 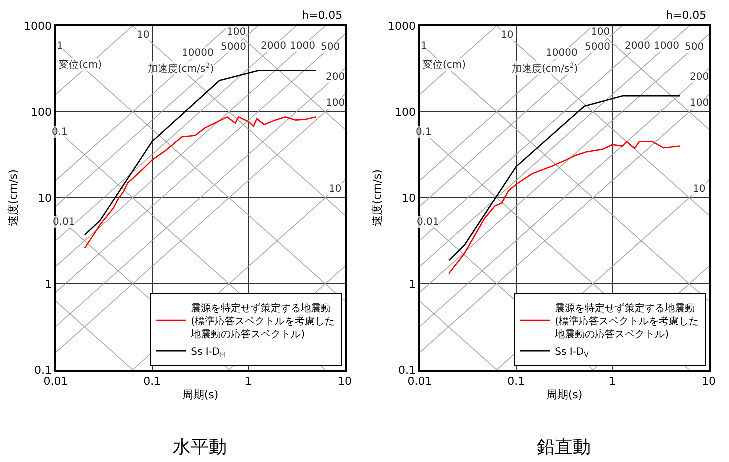 I want to click on legend-label: Ss I-D$_{V}$, so click(x=572, y=353).